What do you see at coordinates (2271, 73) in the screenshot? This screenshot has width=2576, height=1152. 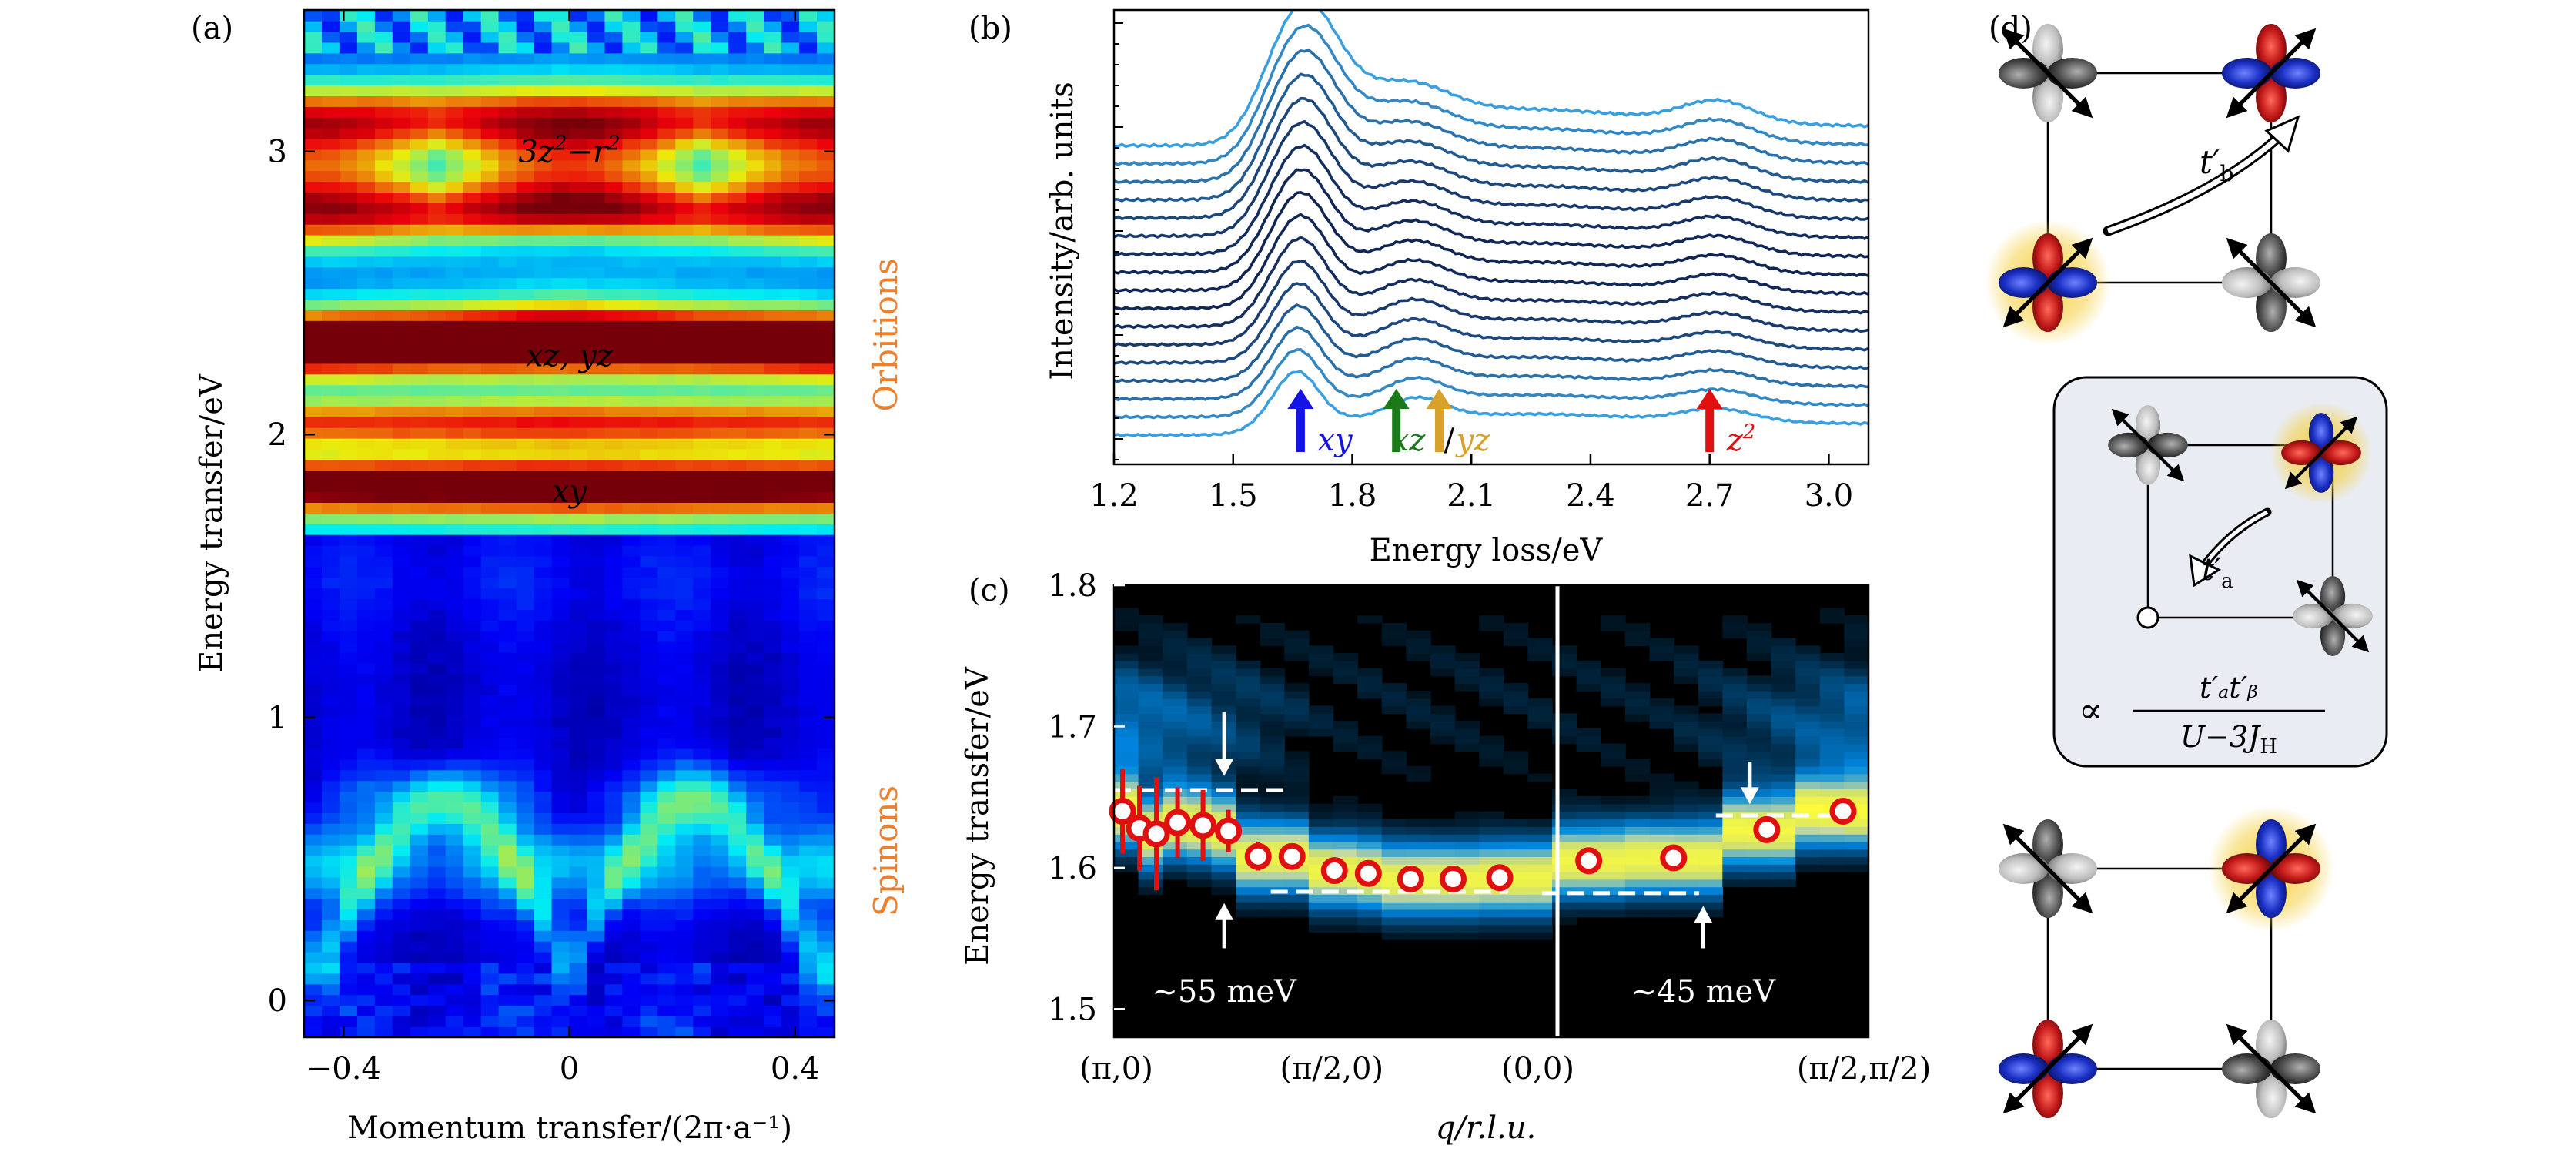 I see `orbital-tr` at bounding box center [2271, 73].